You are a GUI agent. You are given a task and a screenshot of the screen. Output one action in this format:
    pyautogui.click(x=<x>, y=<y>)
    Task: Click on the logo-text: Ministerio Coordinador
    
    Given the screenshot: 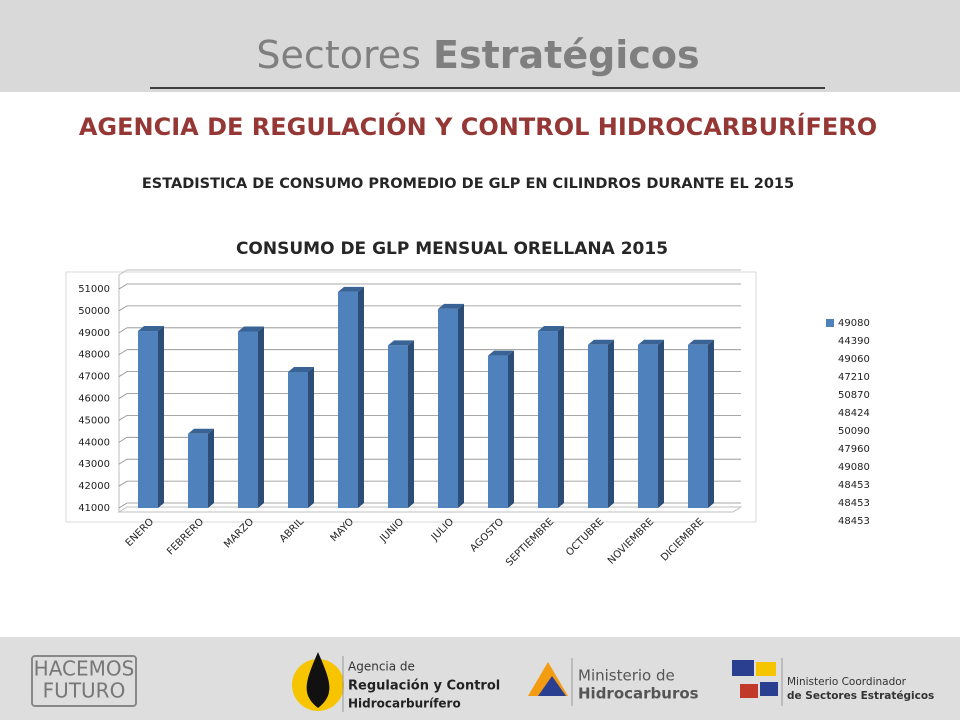 What is the action you would take?
    pyautogui.click(x=847, y=682)
    